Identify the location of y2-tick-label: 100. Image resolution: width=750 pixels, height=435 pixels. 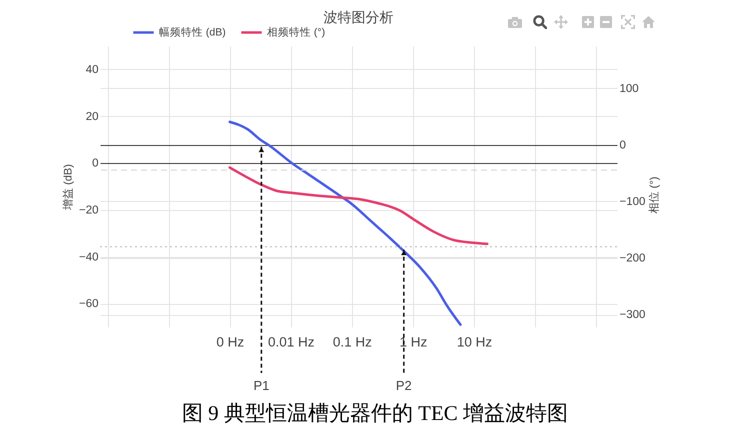
(629, 88).